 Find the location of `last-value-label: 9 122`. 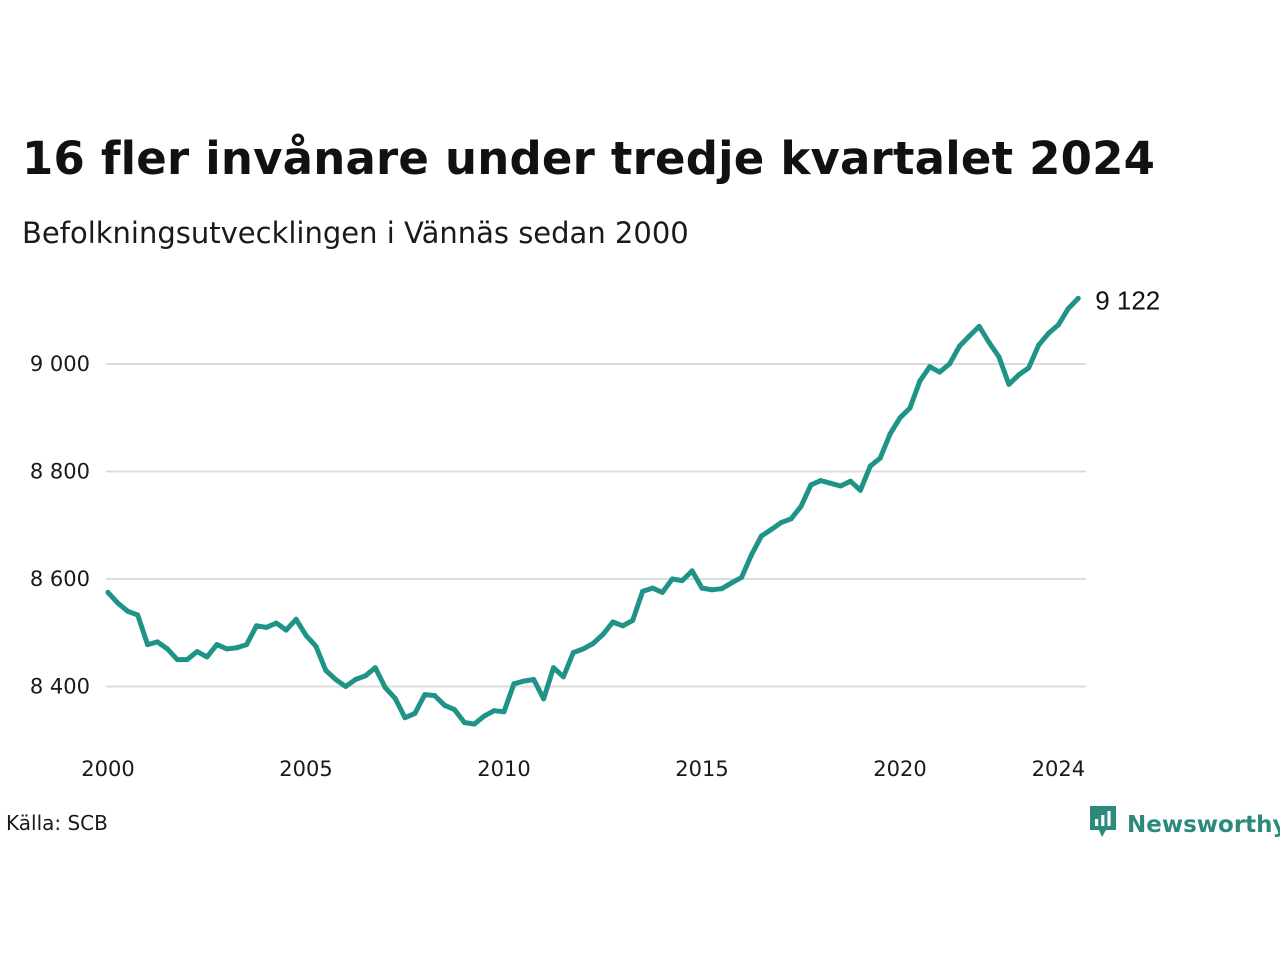

last-value-label: 9 122 is located at coordinates (1127, 300).